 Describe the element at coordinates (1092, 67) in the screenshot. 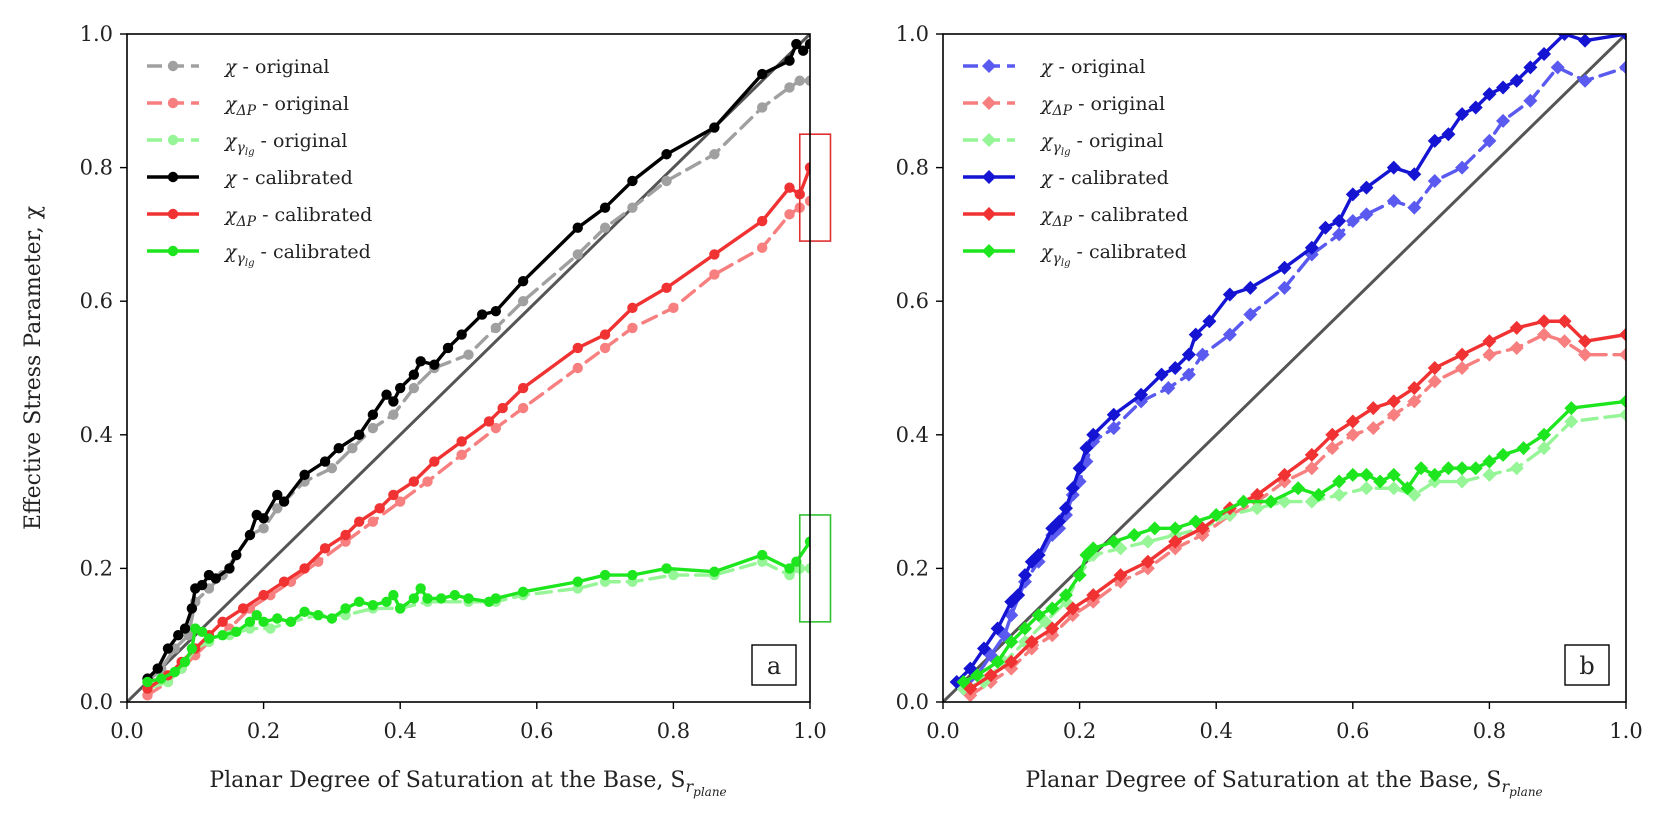

I see `legend-label: χ - original` at that location.